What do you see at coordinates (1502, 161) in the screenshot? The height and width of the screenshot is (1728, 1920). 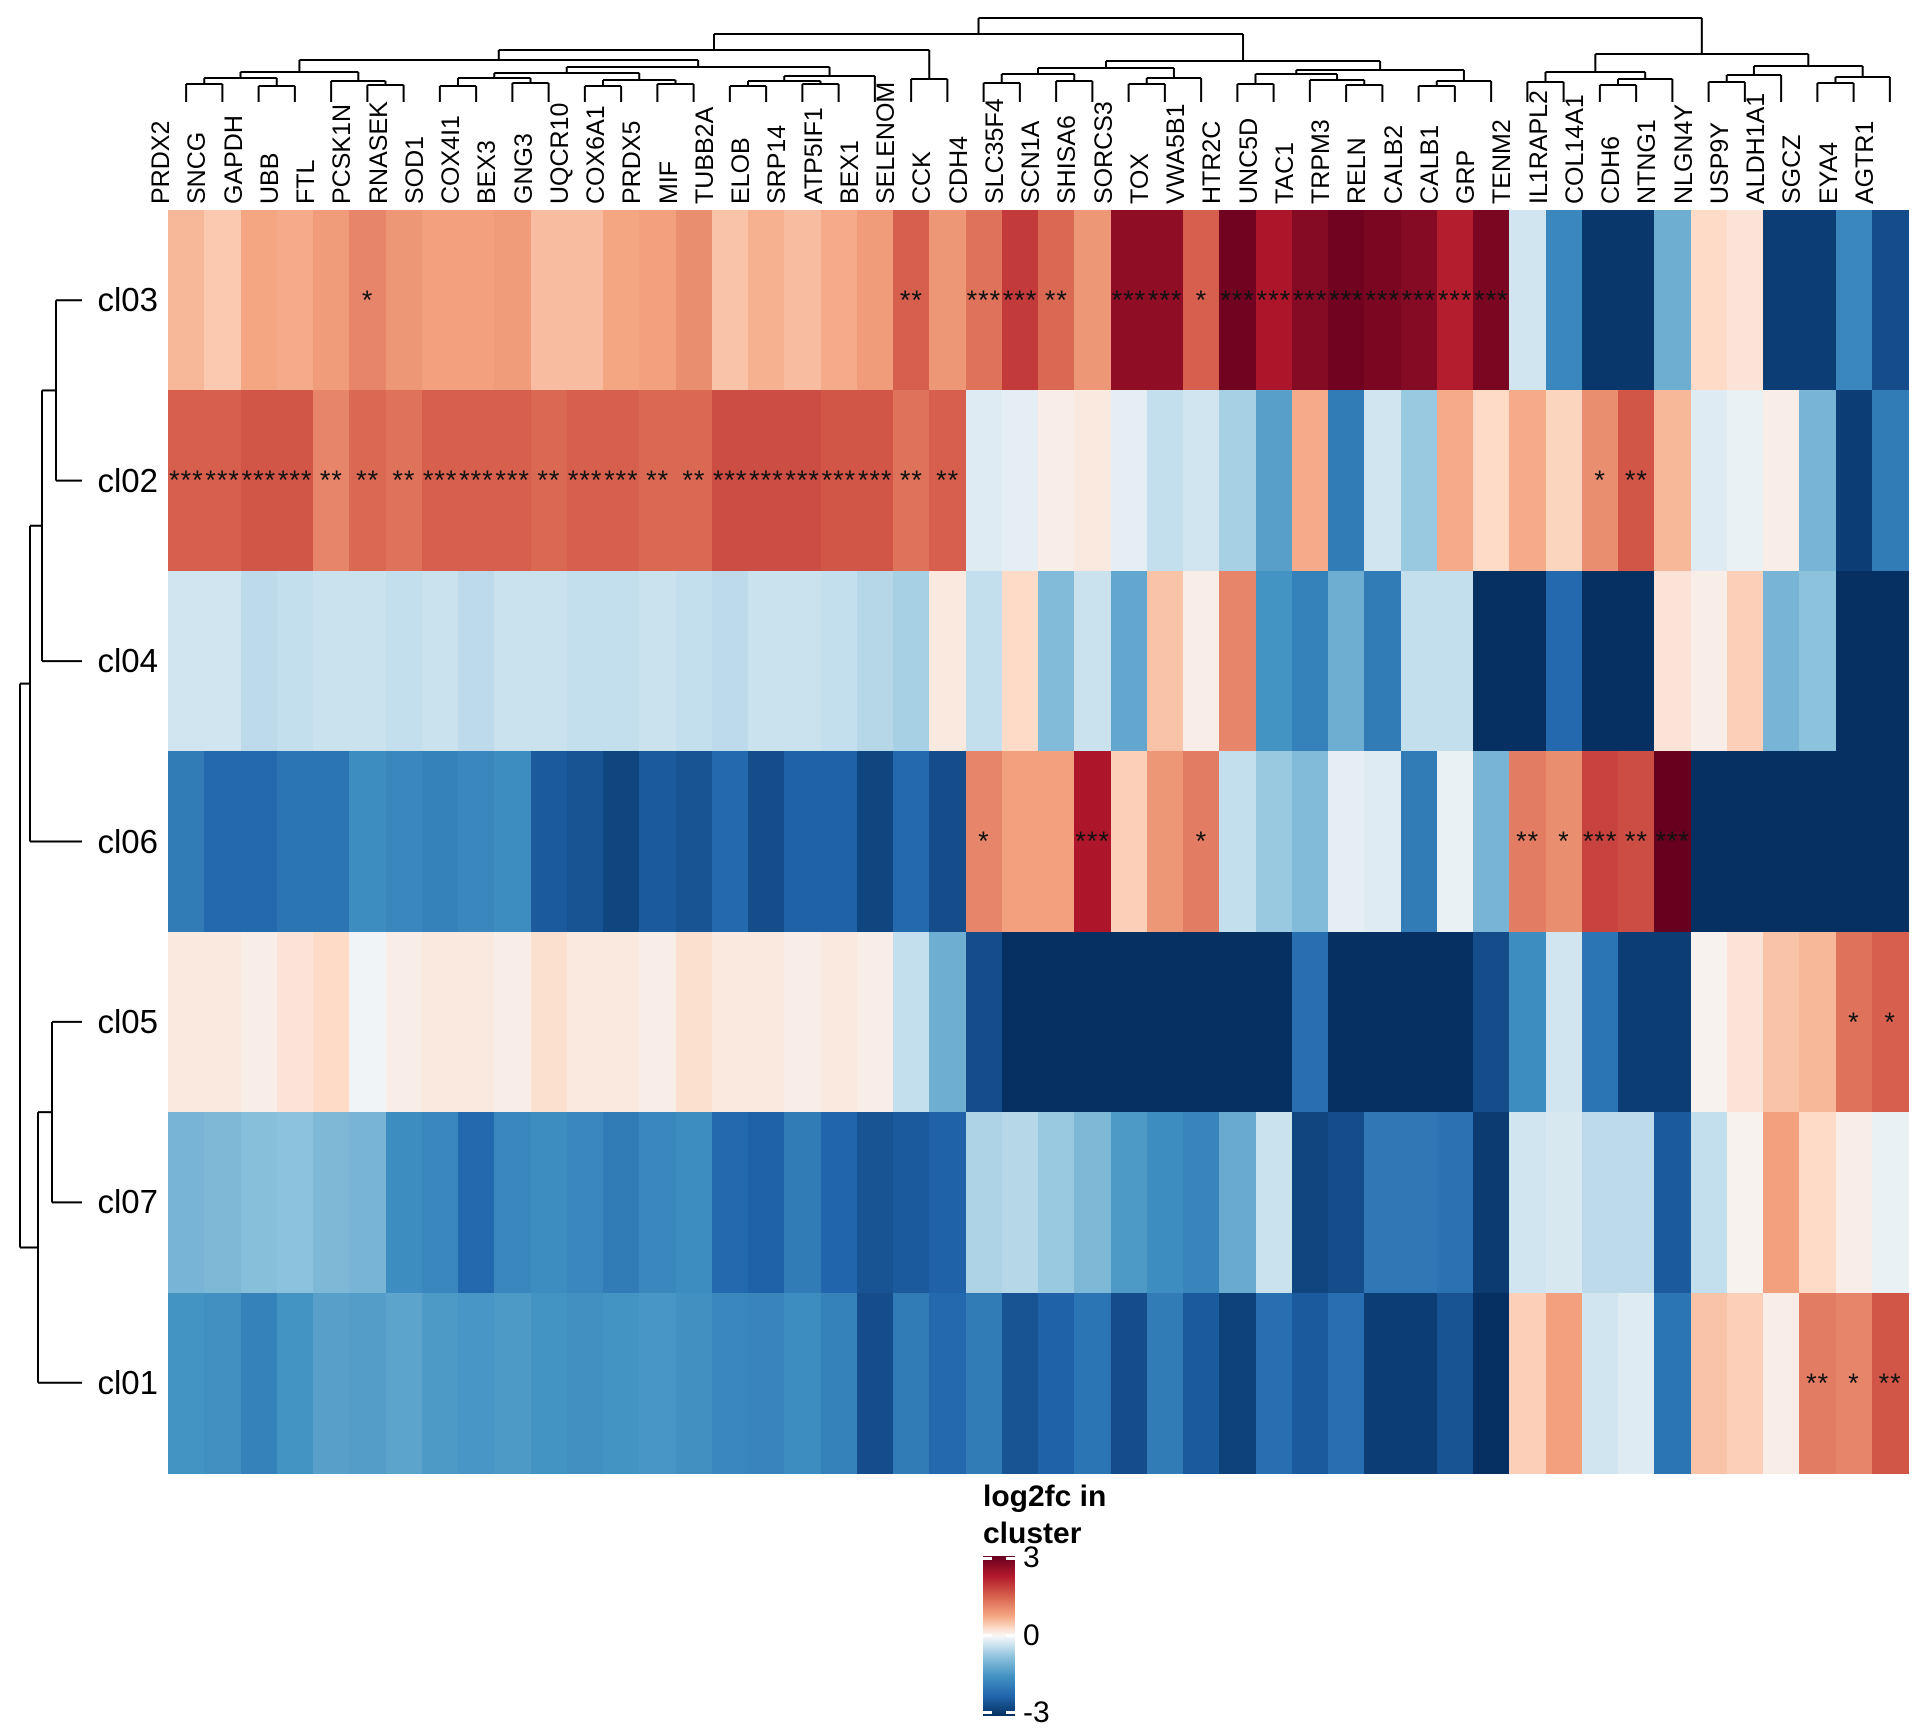 I see `column-label: TENM2` at bounding box center [1502, 161].